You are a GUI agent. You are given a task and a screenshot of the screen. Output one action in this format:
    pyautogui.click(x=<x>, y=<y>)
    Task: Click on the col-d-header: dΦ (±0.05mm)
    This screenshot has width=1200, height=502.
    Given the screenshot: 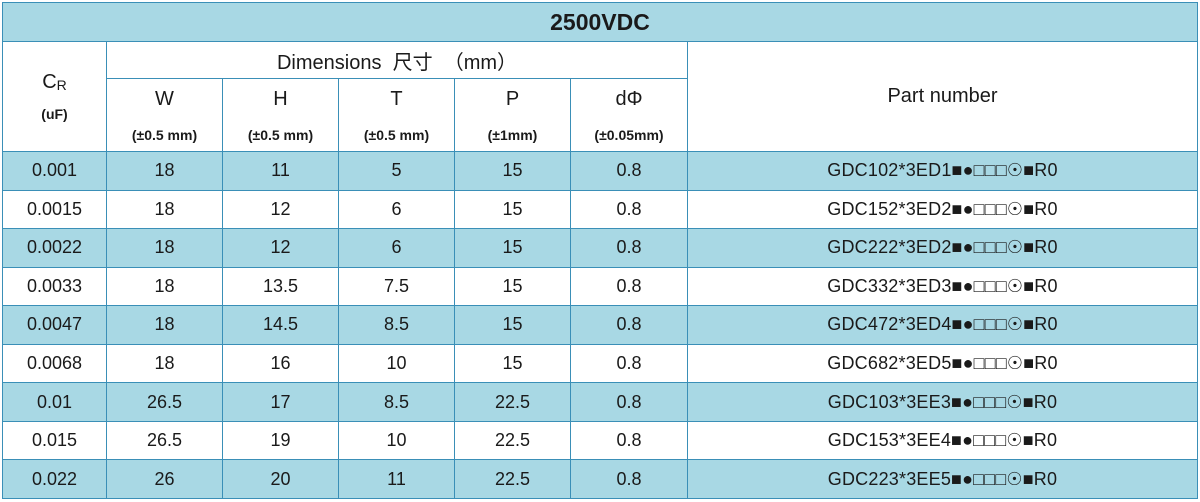 What is the action you would take?
    pyautogui.click(x=629, y=115)
    